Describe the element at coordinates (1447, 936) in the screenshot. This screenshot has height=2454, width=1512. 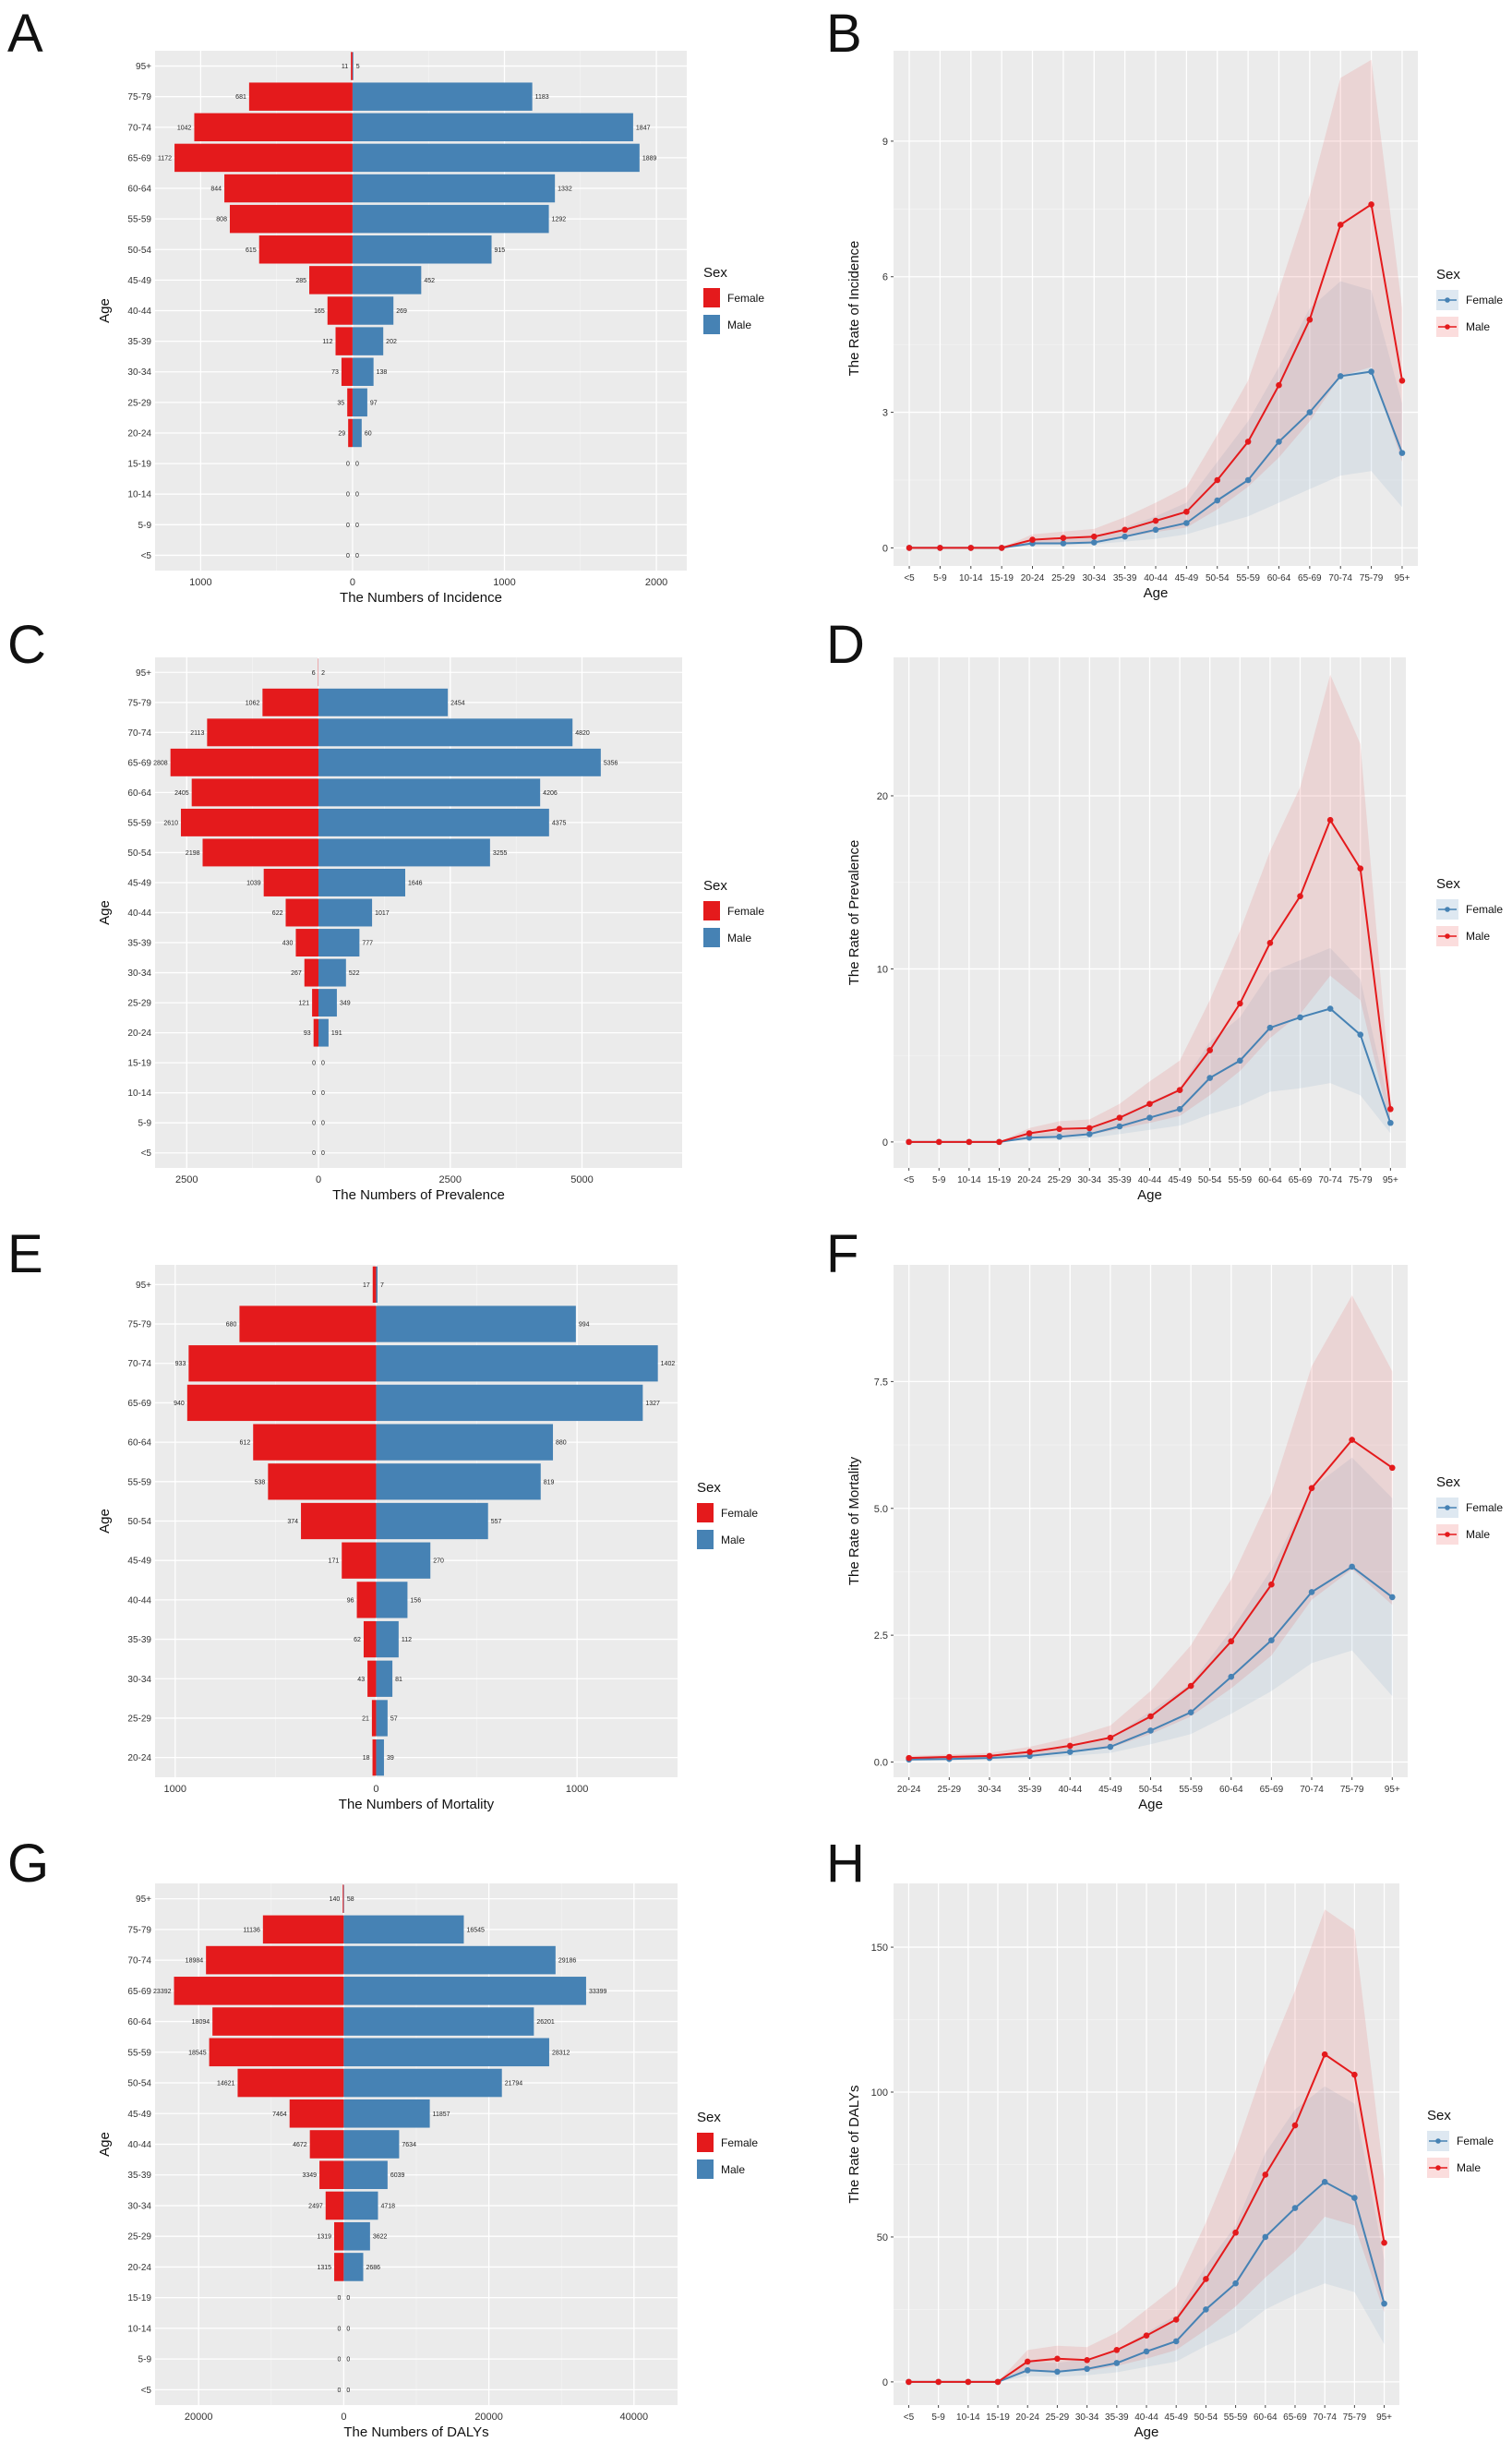
I see `legend-point-male` at that location.